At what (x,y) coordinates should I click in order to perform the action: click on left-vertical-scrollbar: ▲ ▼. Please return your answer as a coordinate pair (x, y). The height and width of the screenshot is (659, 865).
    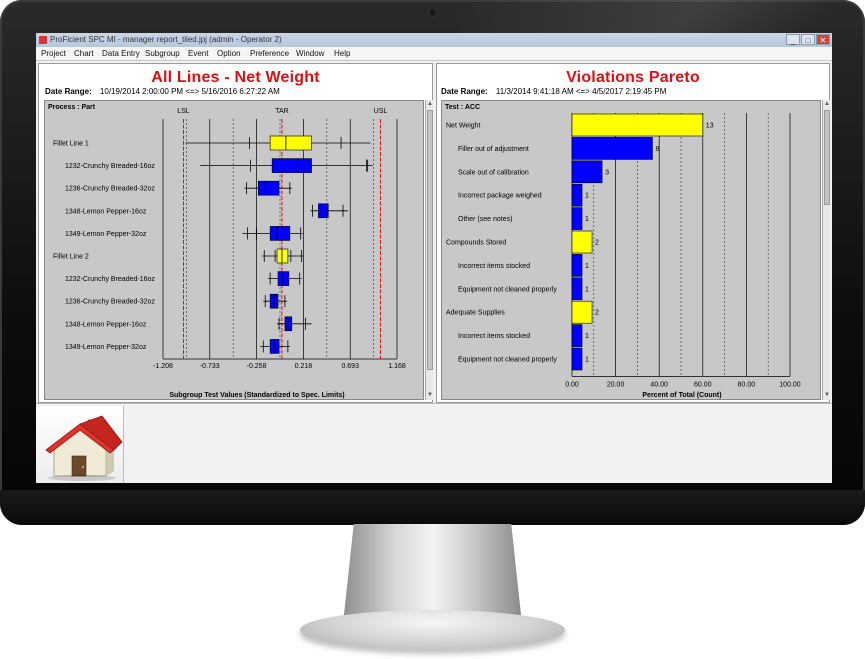
    Looking at the image, I should click on (429, 250).